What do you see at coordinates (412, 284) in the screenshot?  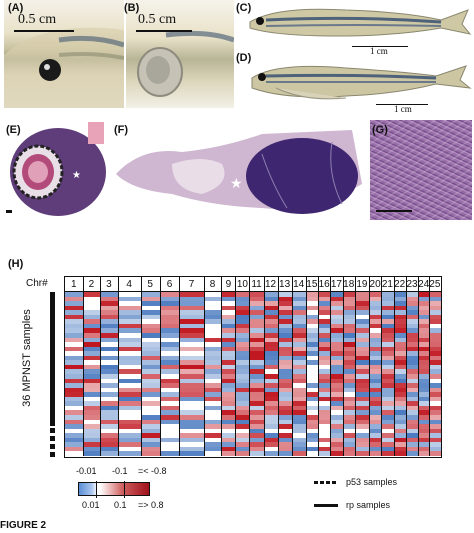 I see `chr-header-23: 23` at bounding box center [412, 284].